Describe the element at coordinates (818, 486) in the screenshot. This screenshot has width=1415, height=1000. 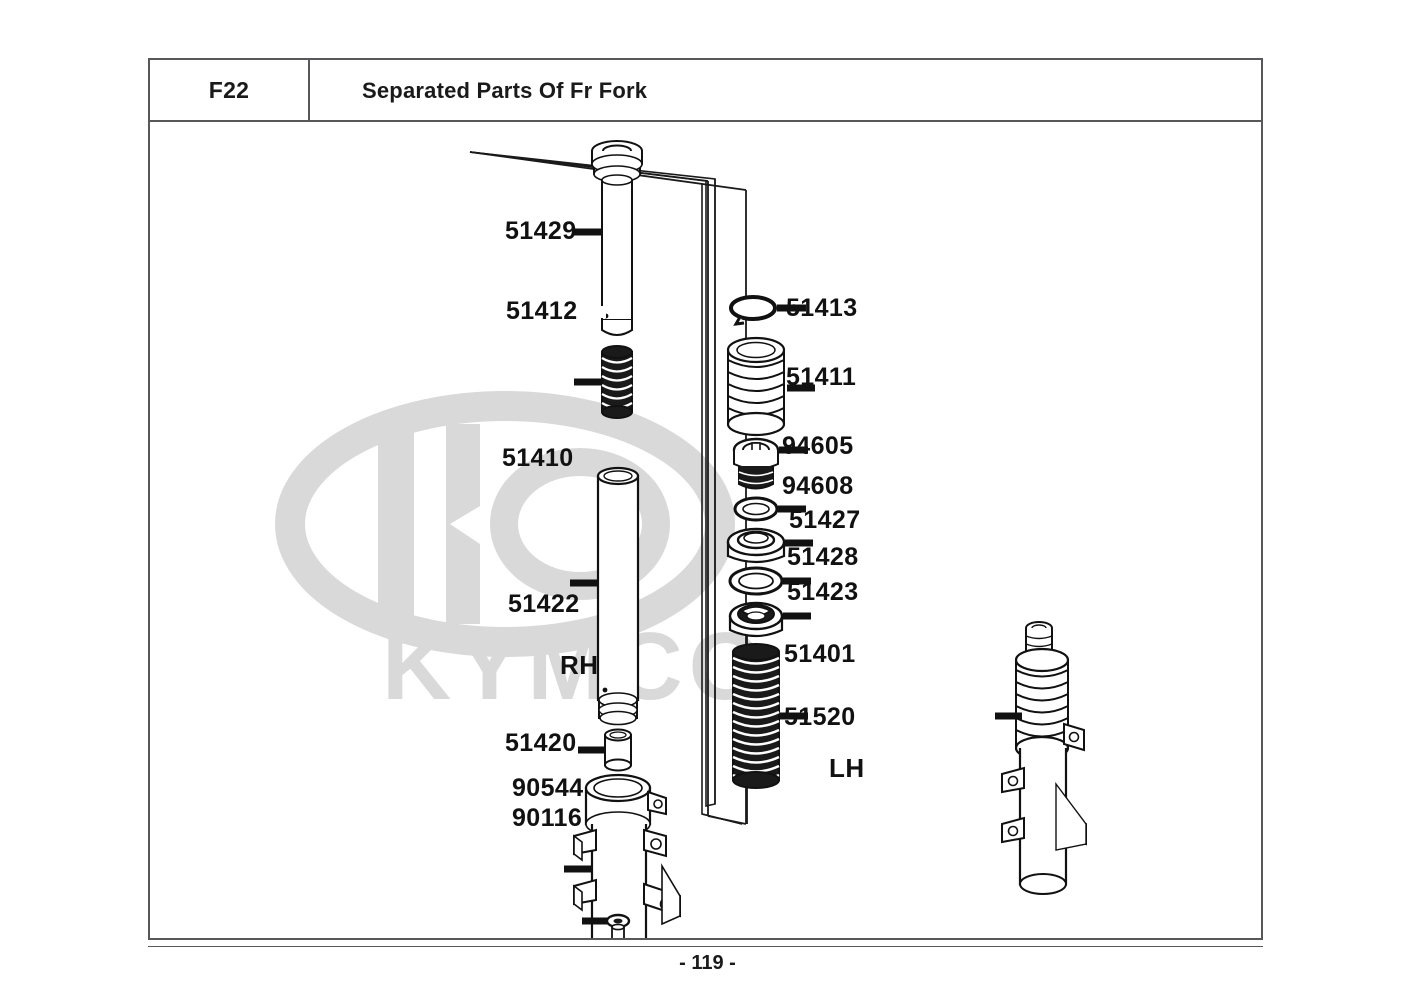
I see `part-label-94608: 94608` at that location.